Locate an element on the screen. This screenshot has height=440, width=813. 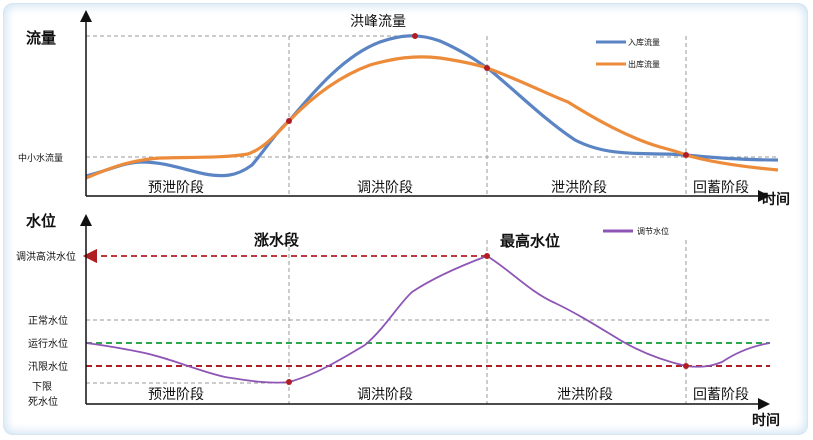
bottom-phase-4: 回蓄阶段 is located at coordinates (721, 395).